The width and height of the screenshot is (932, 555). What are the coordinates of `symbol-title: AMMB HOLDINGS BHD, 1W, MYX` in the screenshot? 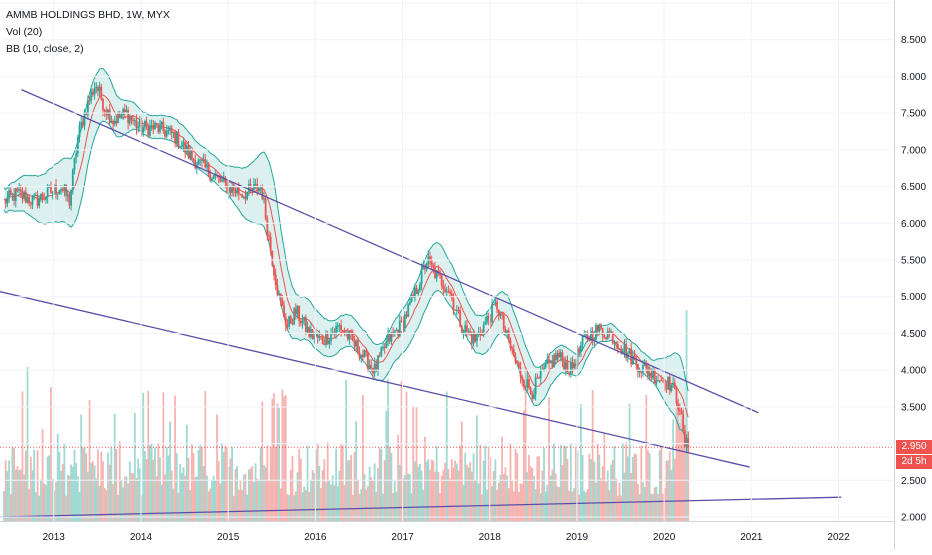 It's located at (88, 15).